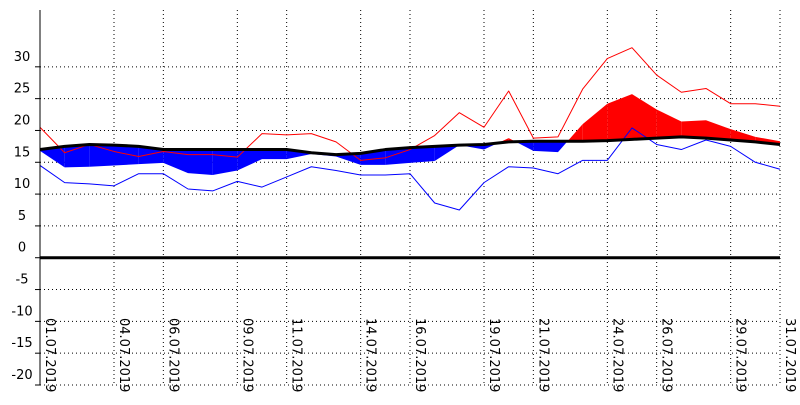 Image resolution: width=800 pixels, height=405 pixels. What do you see at coordinates (38, 198) in the screenshot?
I see `y-axis` at bounding box center [38, 198].